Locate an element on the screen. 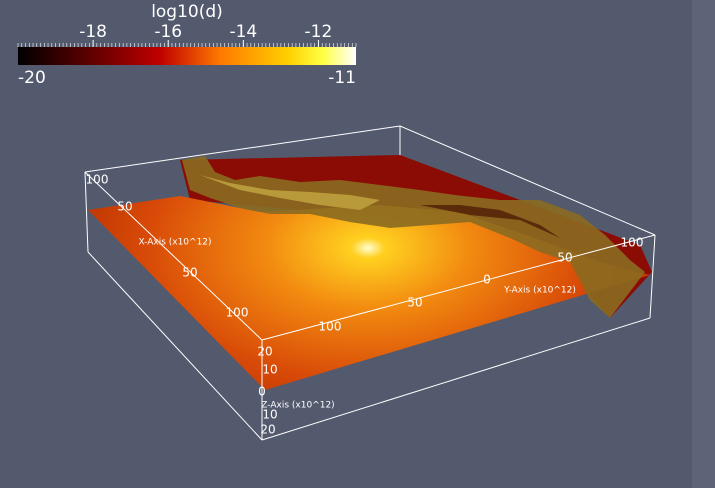 Image resolution: width=715 pixels, height=488 pixels. colorbar-min: -20 is located at coordinates (32, 78).